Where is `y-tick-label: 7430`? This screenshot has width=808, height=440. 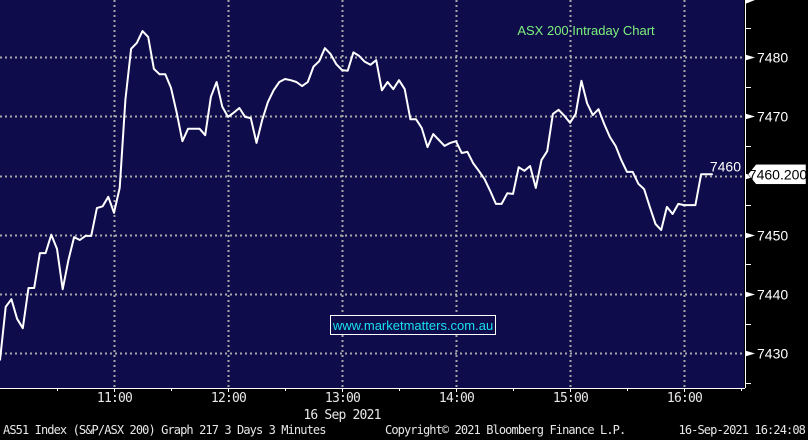 y-tick-label: 7430 is located at coordinates (772, 354).